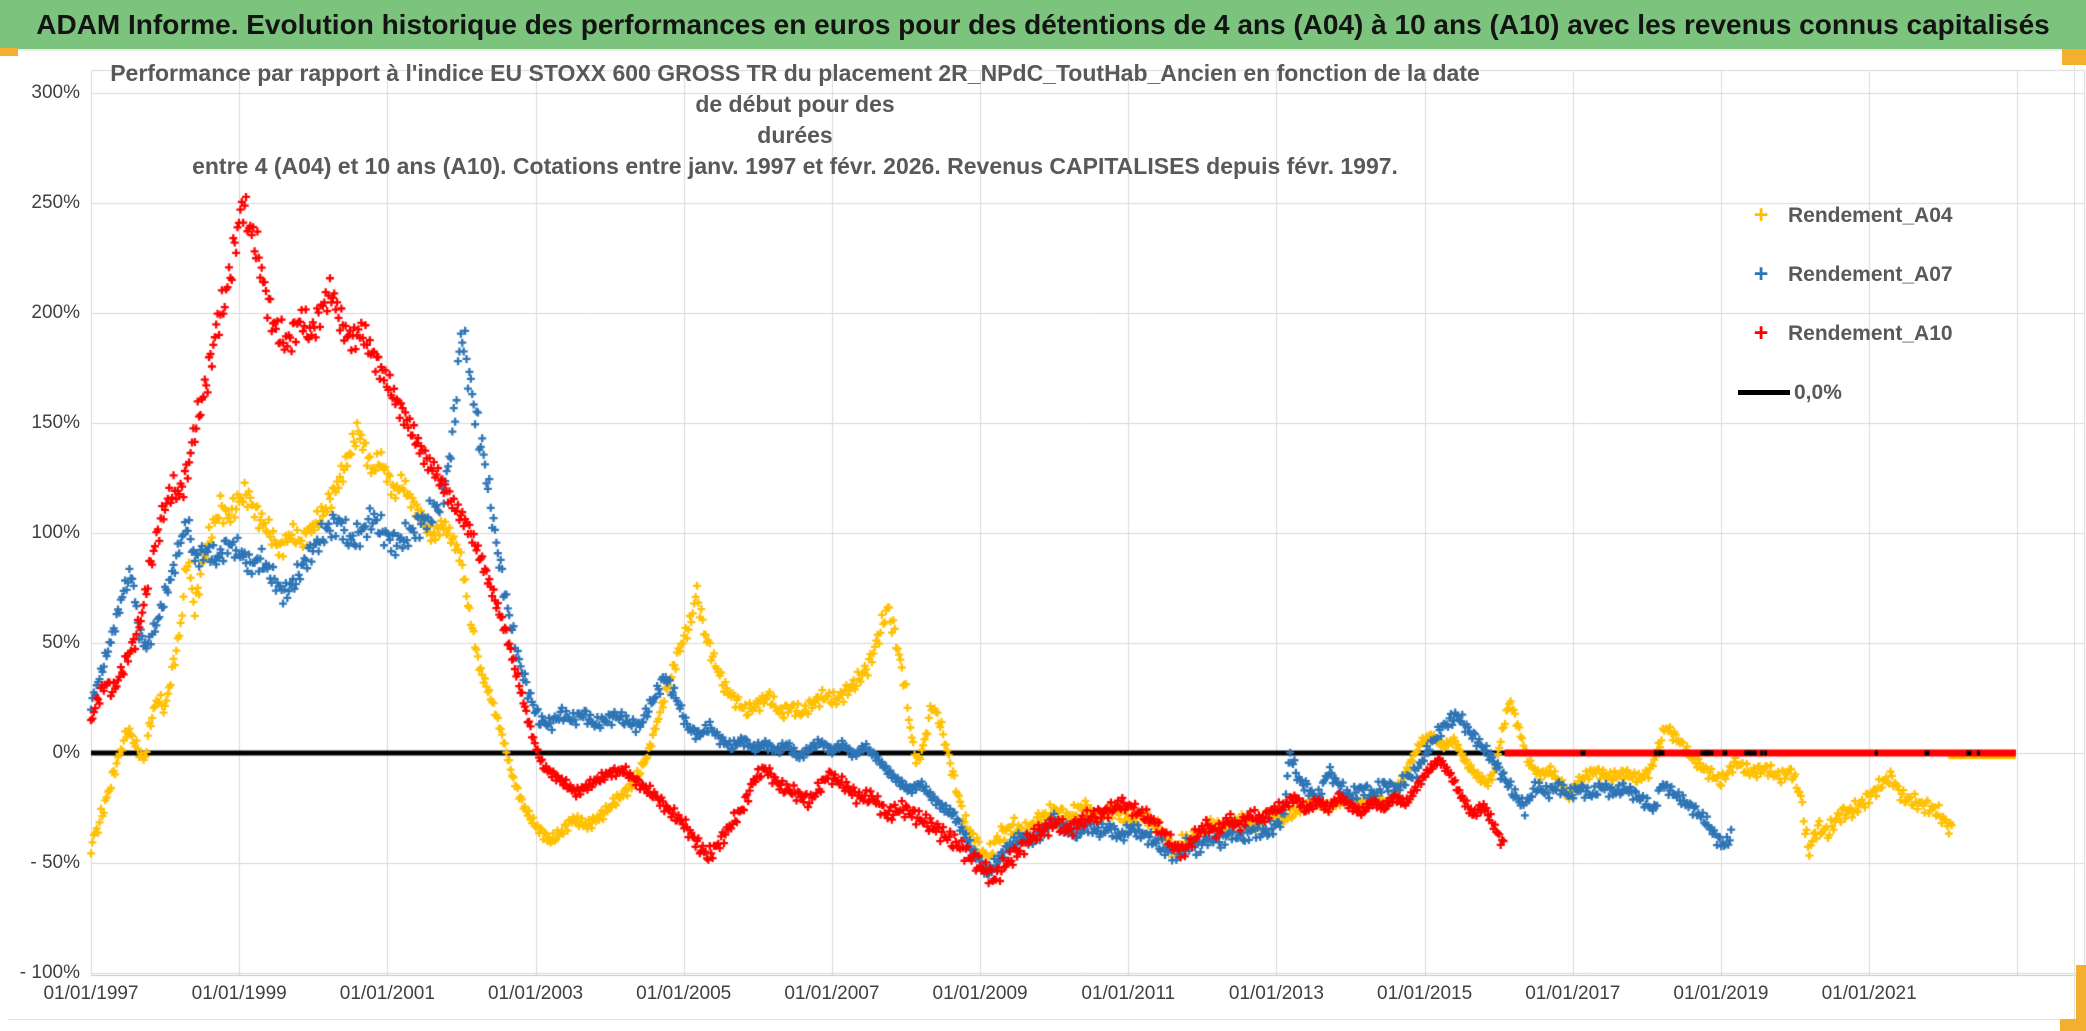 Image resolution: width=2086 pixels, height=1031 pixels. Describe the element at coordinates (1573, 993) in the screenshot. I see `x-axis-label: 01/01/2017` at that location.